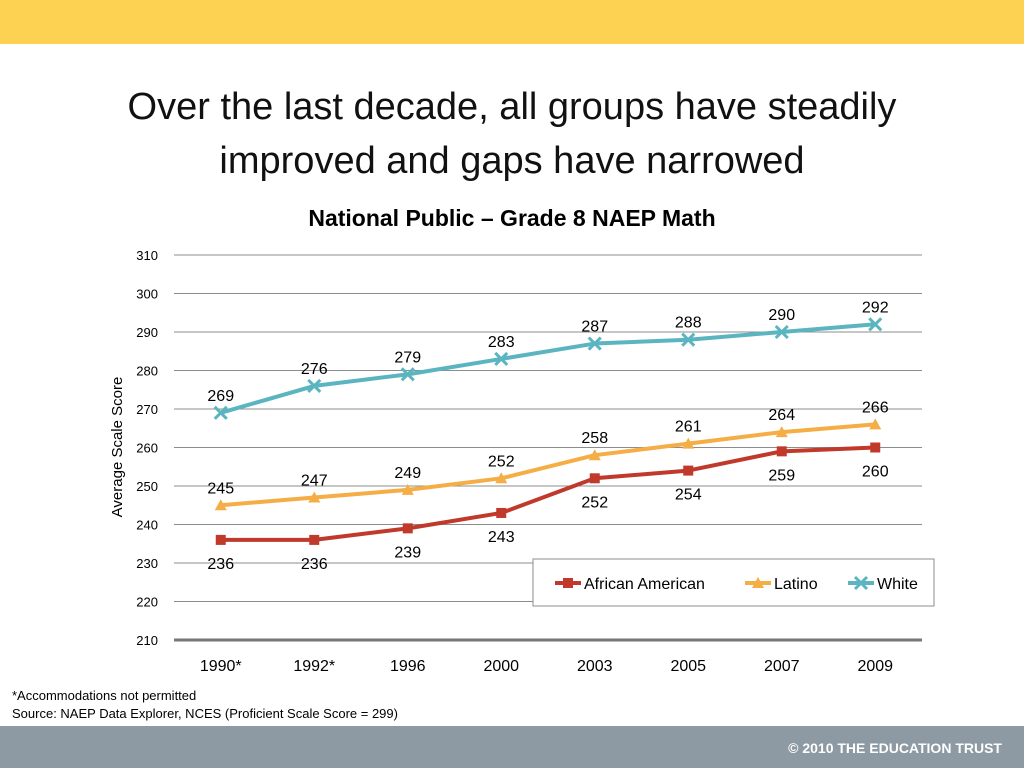 The width and height of the screenshot is (1024, 768). Describe the element at coordinates (796, 584) in the screenshot. I see `legend-label-latino: Latino` at that location.